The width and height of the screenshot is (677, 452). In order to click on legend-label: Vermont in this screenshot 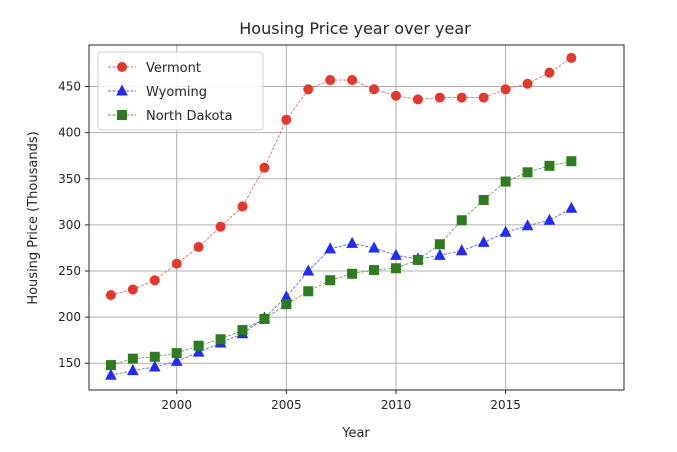, I will do `click(173, 68)`.